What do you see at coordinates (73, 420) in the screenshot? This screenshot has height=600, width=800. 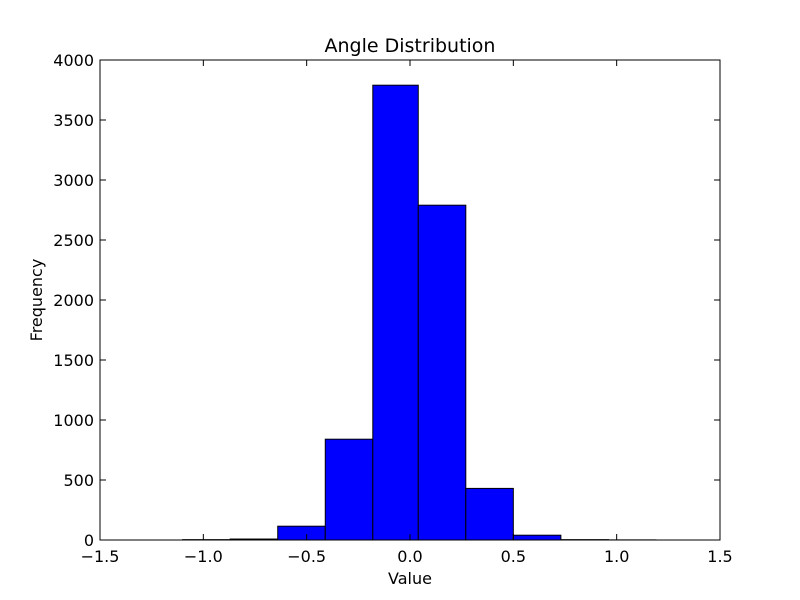 I see `y-tick-label-2: 1000` at bounding box center [73, 420].